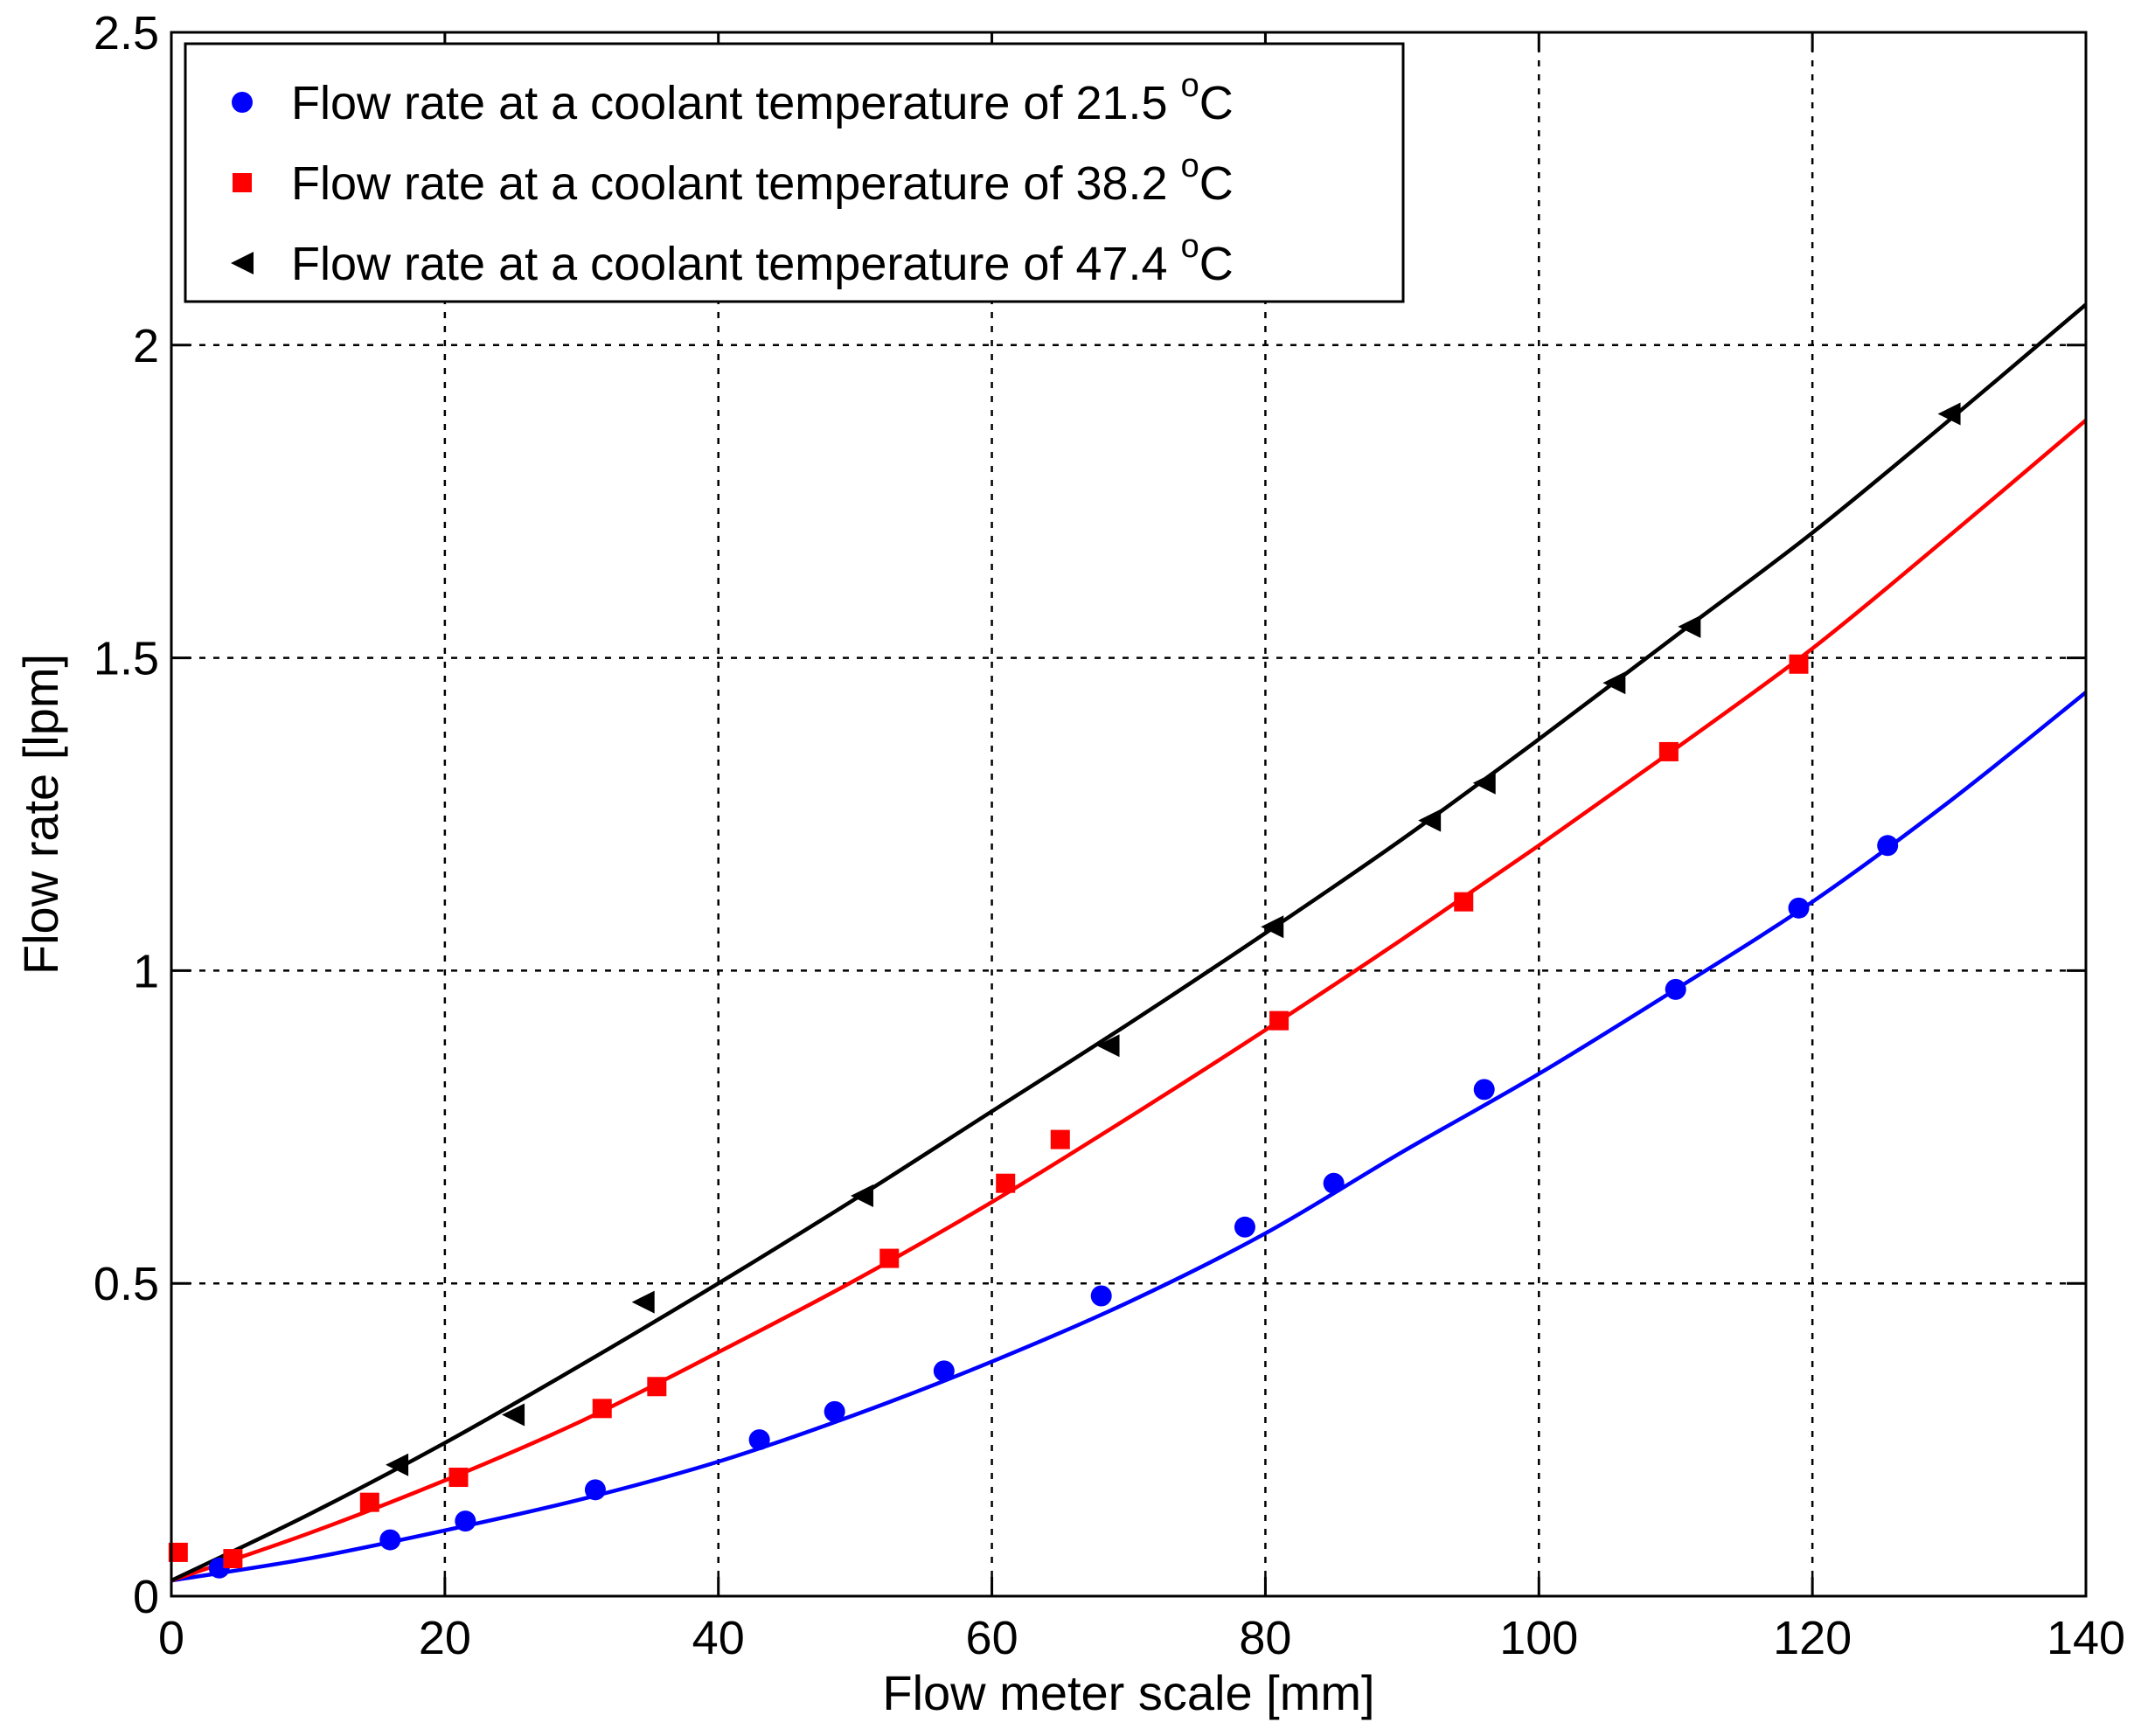 This screenshot has width=2134, height=1736. What do you see at coordinates (127, 815) in the screenshot?
I see `y-tick-labels: 0 0.5 1 1.5 2 2.5` at bounding box center [127, 815].